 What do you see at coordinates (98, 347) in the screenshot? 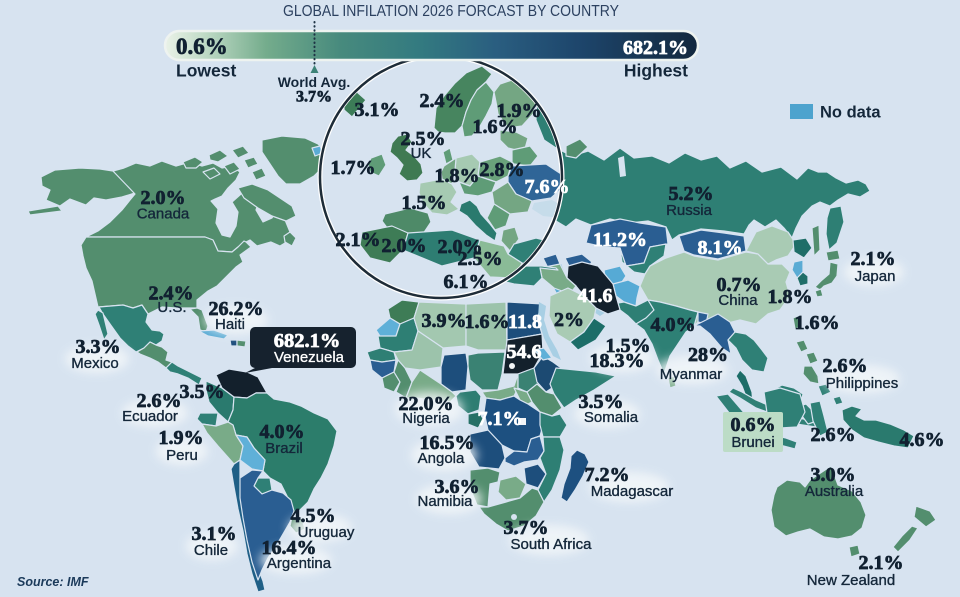
I see `svg-text: 3.3%` at bounding box center [98, 347].